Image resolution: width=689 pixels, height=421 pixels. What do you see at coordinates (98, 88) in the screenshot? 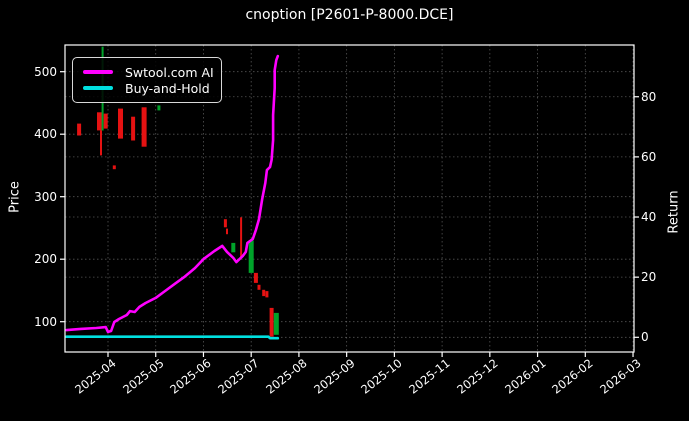
I see `bh-line-swatch` at bounding box center [98, 88].